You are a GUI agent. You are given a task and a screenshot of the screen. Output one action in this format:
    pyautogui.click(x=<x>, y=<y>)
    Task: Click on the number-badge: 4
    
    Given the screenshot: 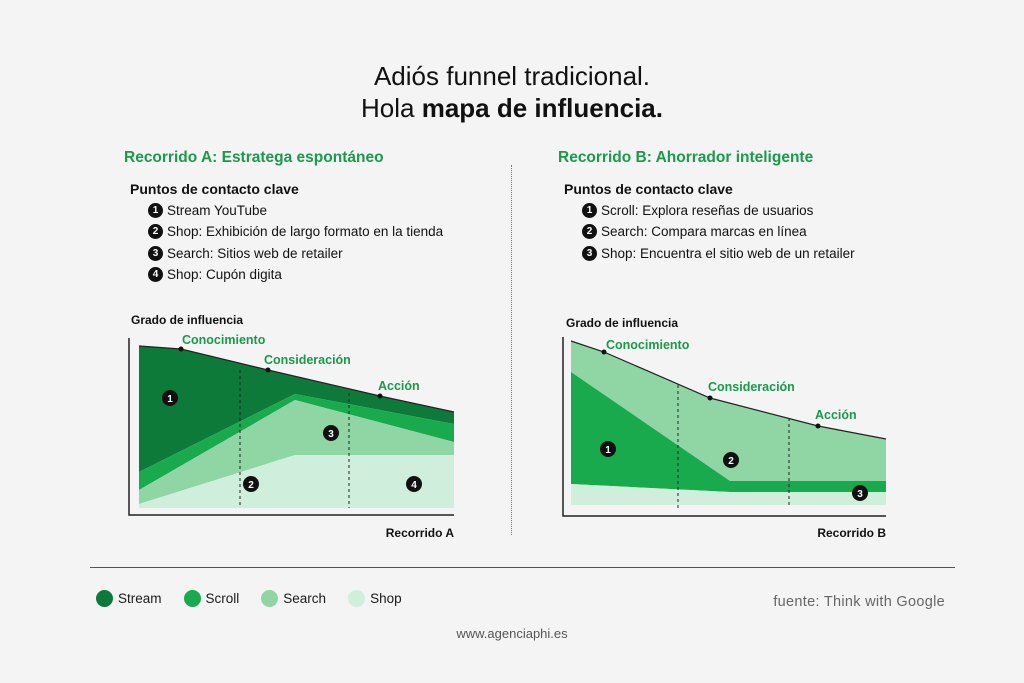 What is the action you would take?
    pyautogui.click(x=155, y=275)
    